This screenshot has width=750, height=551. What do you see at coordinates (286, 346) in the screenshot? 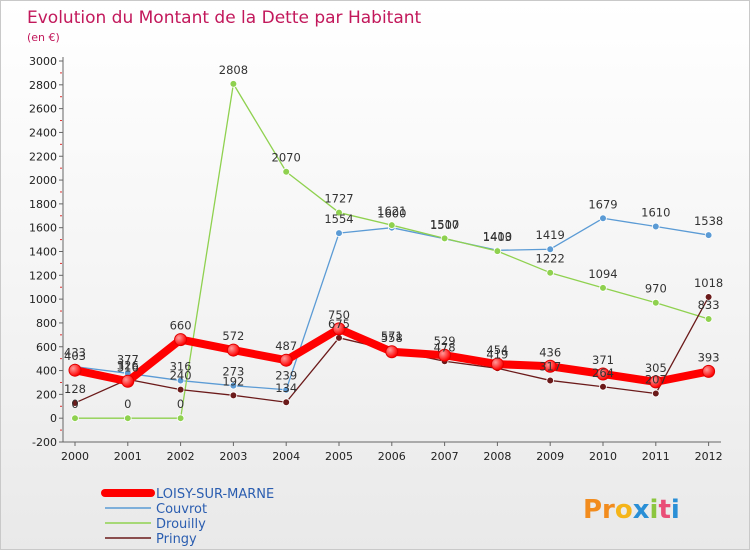
I see `data-label: 487` at bounding box center [286, 346].